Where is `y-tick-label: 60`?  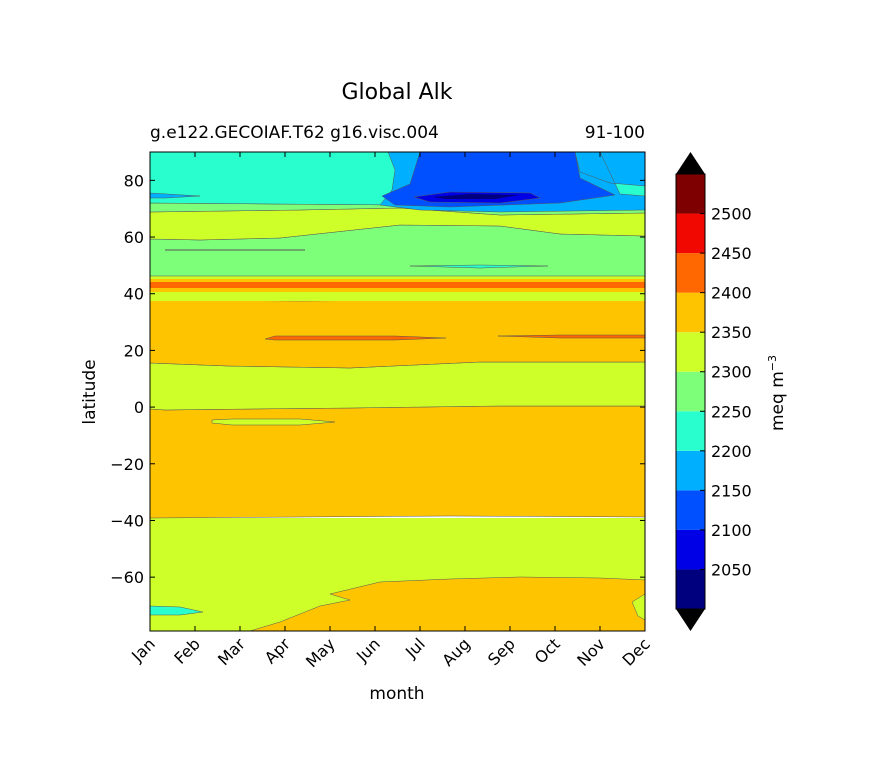 y-tick-label: 60 is located at coordinates (134, 237).